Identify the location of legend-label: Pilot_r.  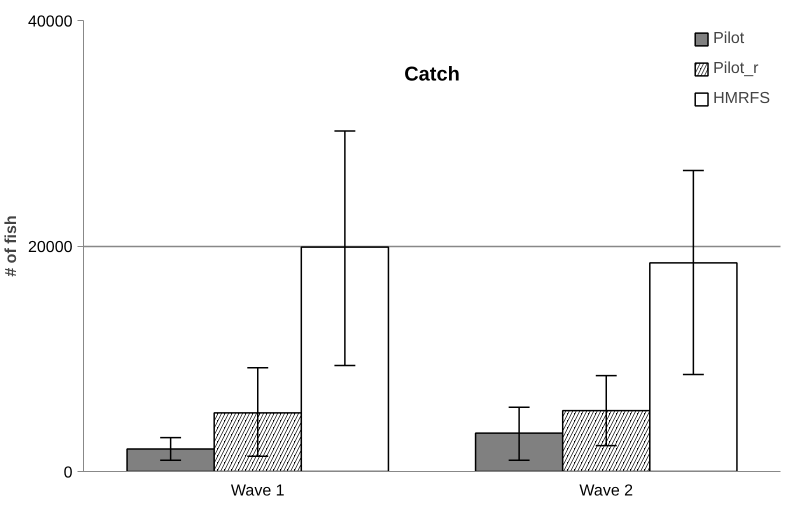
(735, 69).